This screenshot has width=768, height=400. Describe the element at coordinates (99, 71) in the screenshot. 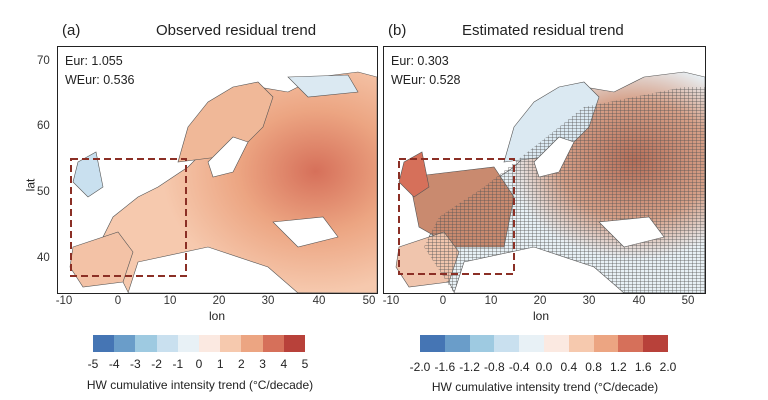

I see `panel-a-stats: Eur: 1.055 WEur: 0.536` at that location.